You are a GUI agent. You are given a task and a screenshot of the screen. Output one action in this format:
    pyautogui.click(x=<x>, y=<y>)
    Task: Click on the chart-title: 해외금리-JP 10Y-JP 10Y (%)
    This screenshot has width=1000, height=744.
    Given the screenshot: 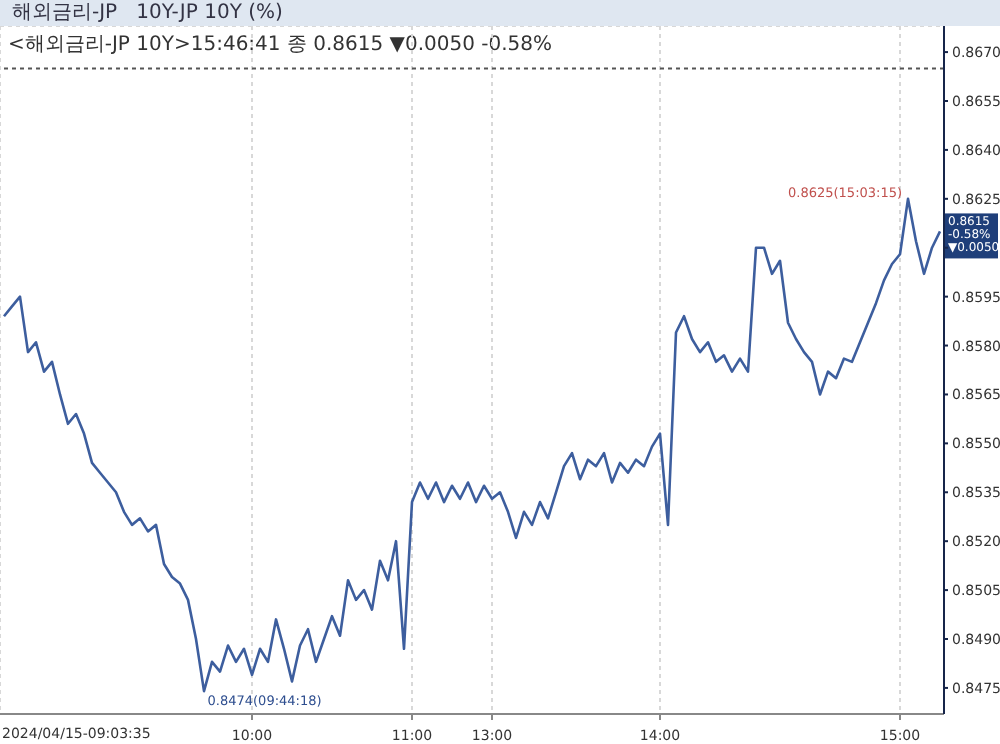 What is the action you would take?
    pyautogui.click(x=500, y=13)
    